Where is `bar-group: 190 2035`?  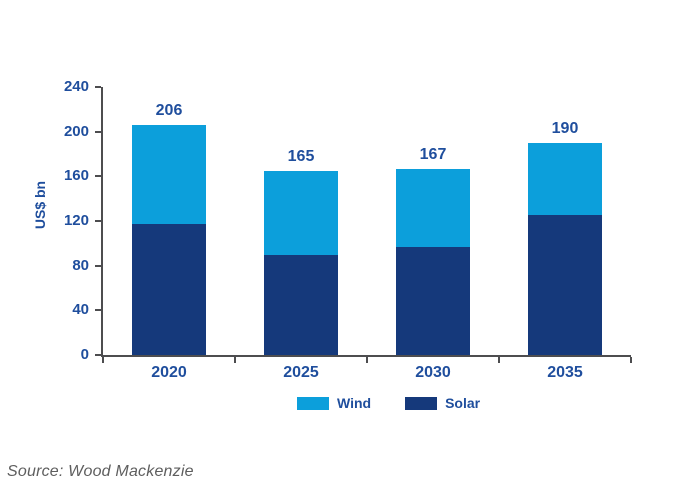 bar-group: 190 2035 is located at coordinates (565, 234).